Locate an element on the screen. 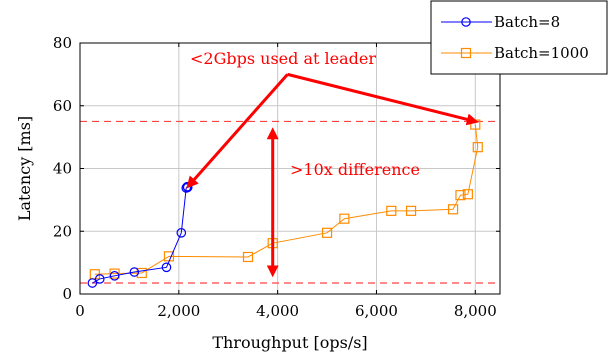 The width and height of the screenshot is (608, 358). legend-box is located at coordinates (519, 37).